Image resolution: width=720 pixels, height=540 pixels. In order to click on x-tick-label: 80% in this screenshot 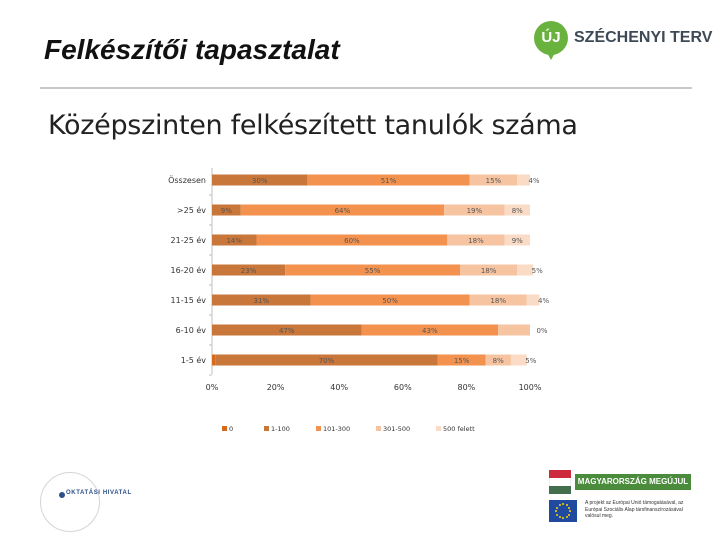, I will do `click(467, 387)`.